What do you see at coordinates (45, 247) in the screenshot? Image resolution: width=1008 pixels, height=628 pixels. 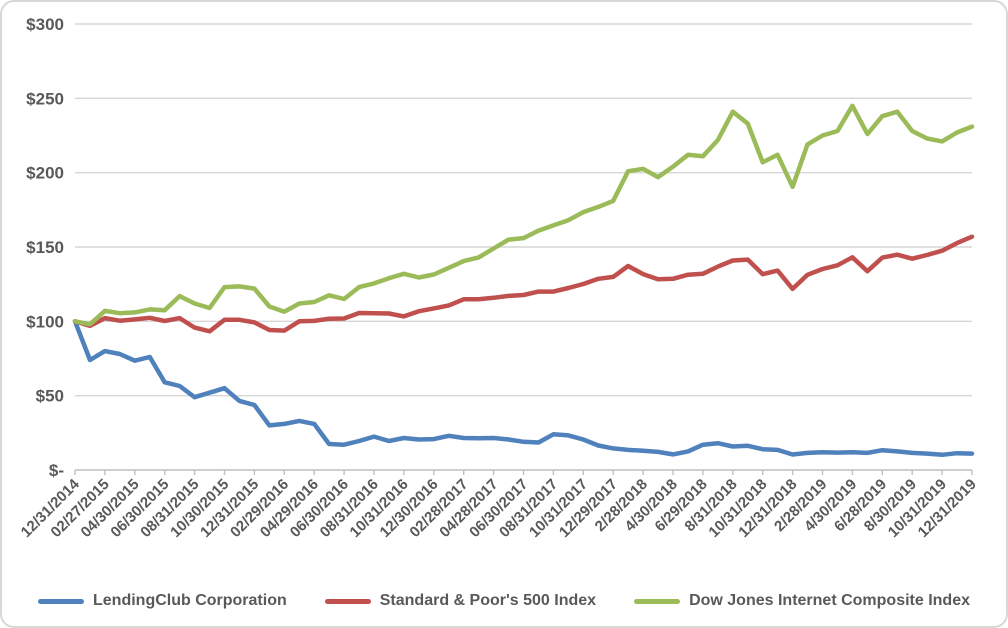 I see `y-axis-label: $150` at bounding box center [45, 247].